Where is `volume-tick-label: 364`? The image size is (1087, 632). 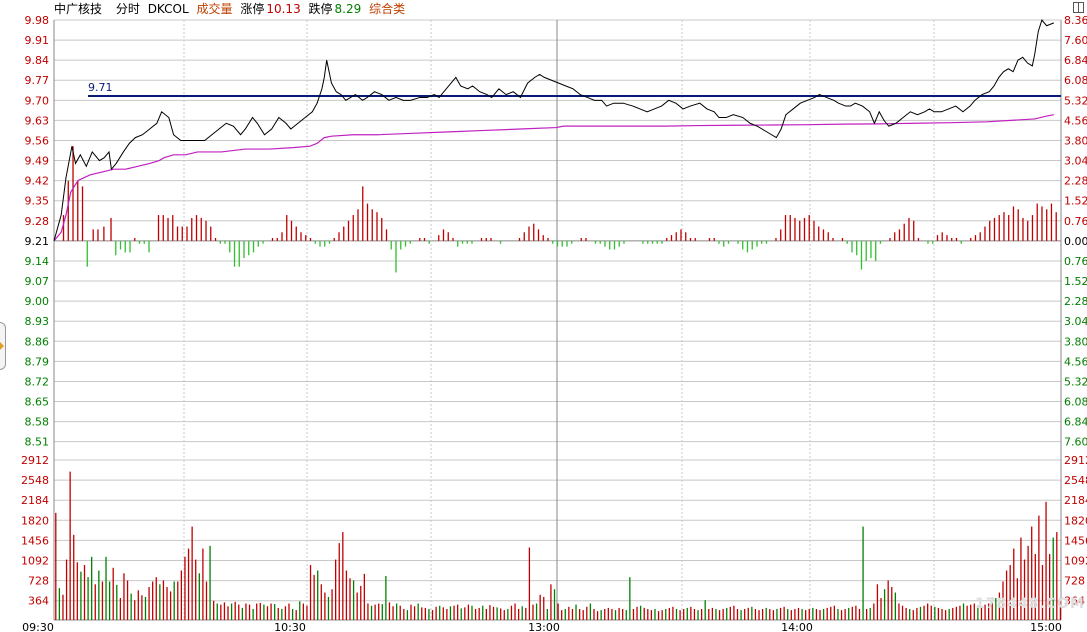
volume-tick-label: 364 is located at coordinates (38, 601).